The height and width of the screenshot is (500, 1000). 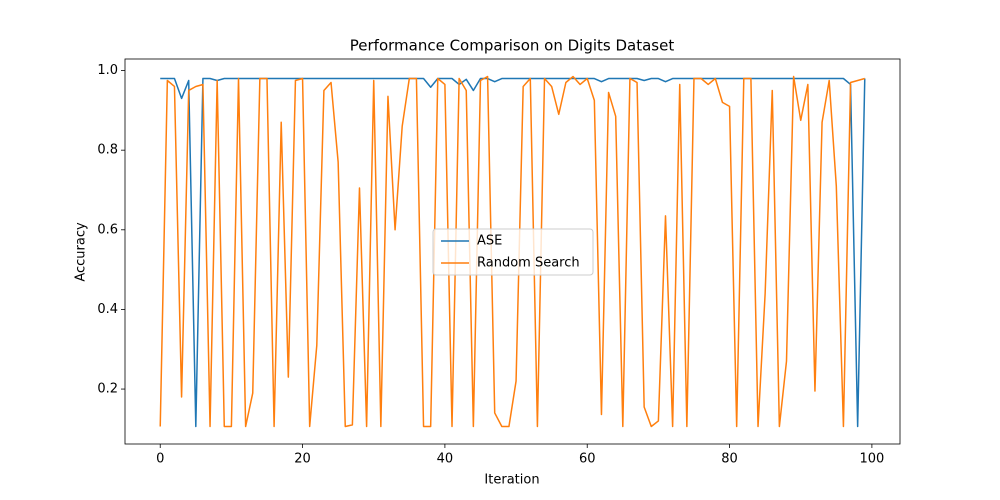 I want to click on y-tick-label: 0.8, so click(x=107, y=150).